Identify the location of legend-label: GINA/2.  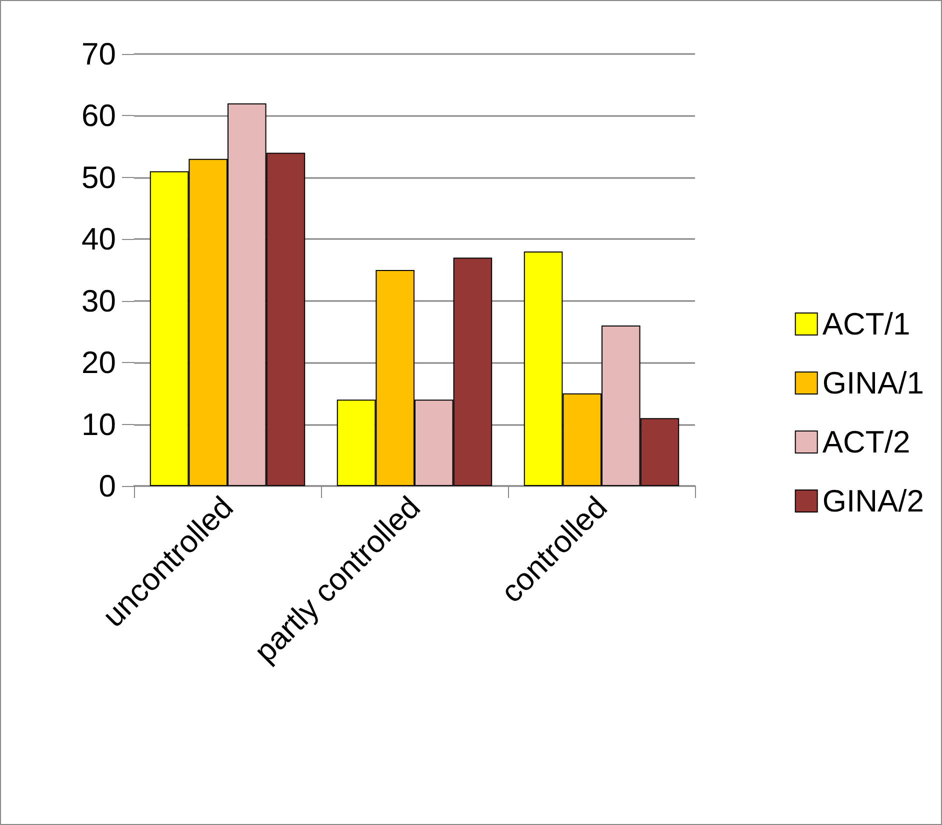
(873, 501).